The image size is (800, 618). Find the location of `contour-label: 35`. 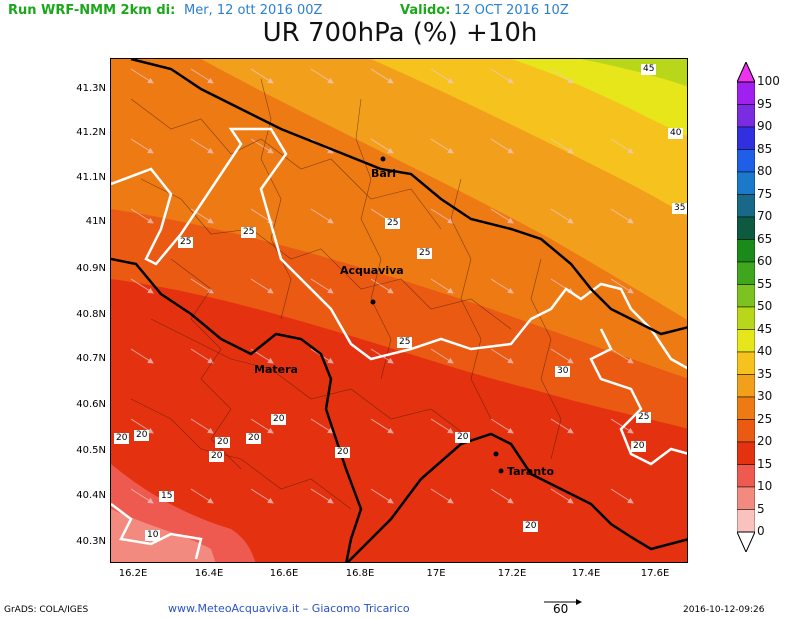

contour-label: 35 is located at coordinates (680, 208).